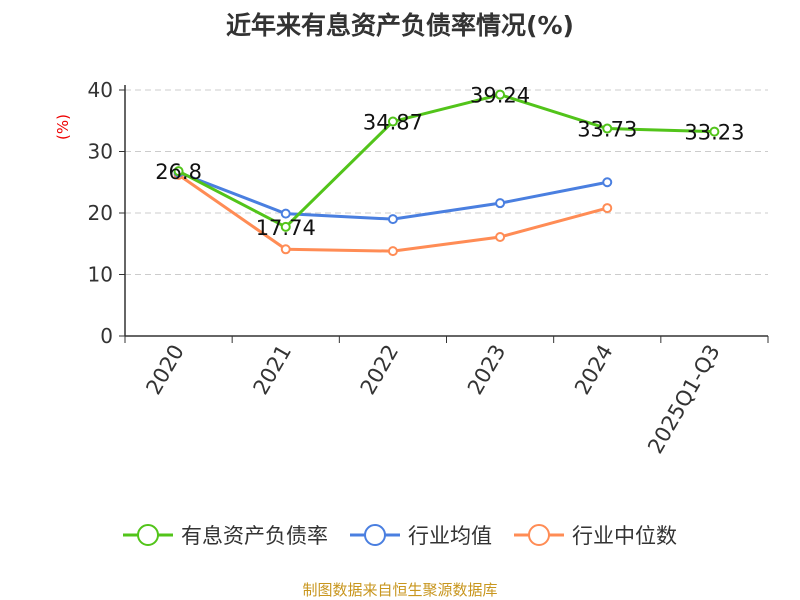 The height and width of the screenshot is (600, 800). What do you see at coordinates (487, 370) in the screenshot?
I see `x-tick-label: 2023` at bounding box center [487, 370].